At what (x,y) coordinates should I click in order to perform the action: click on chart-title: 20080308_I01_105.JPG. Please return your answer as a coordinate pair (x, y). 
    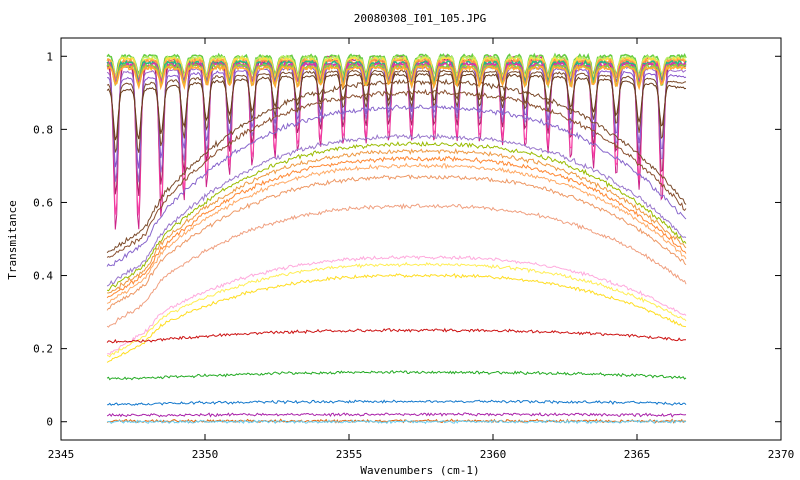
    Looking at the image, I should click on (420, 18).